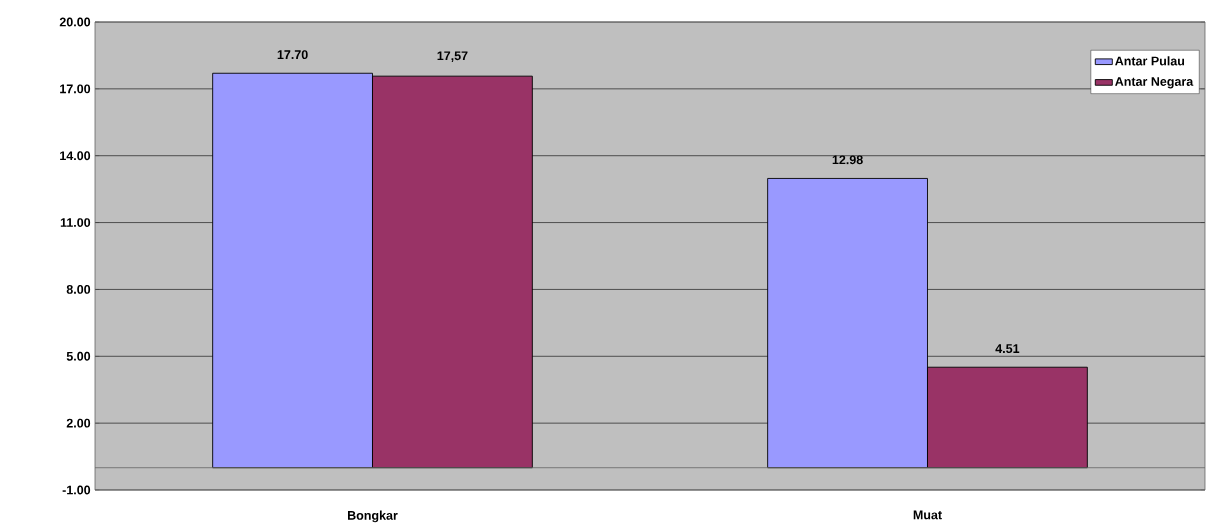 This screenshot has width=1208, height=527. Describe the element at coordinates (452, 56) in the screenshot. I see `data-label: 17,57` at that location.